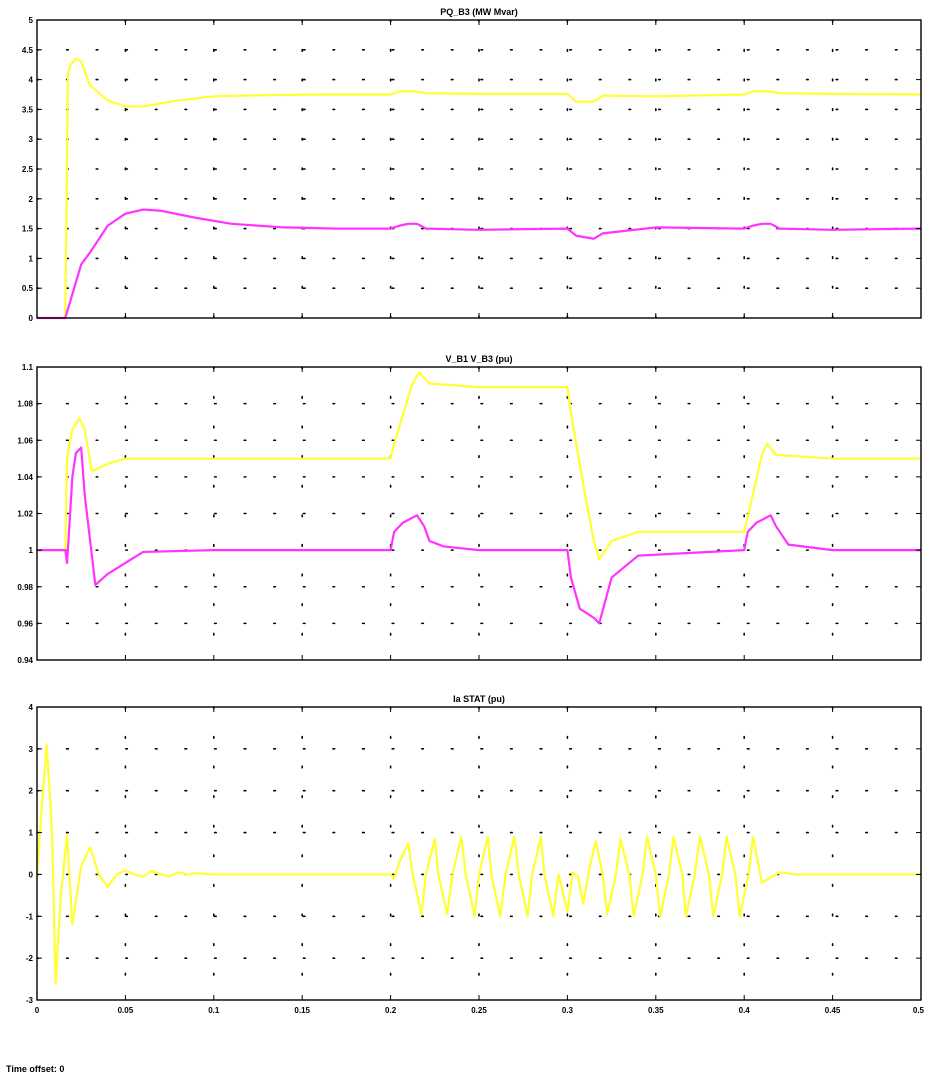 The image size is (925, 1081). What do you see at coordinates (479, 264) in the screenshot?
I see `series-line-magenta` at bounding box center [479, 264].